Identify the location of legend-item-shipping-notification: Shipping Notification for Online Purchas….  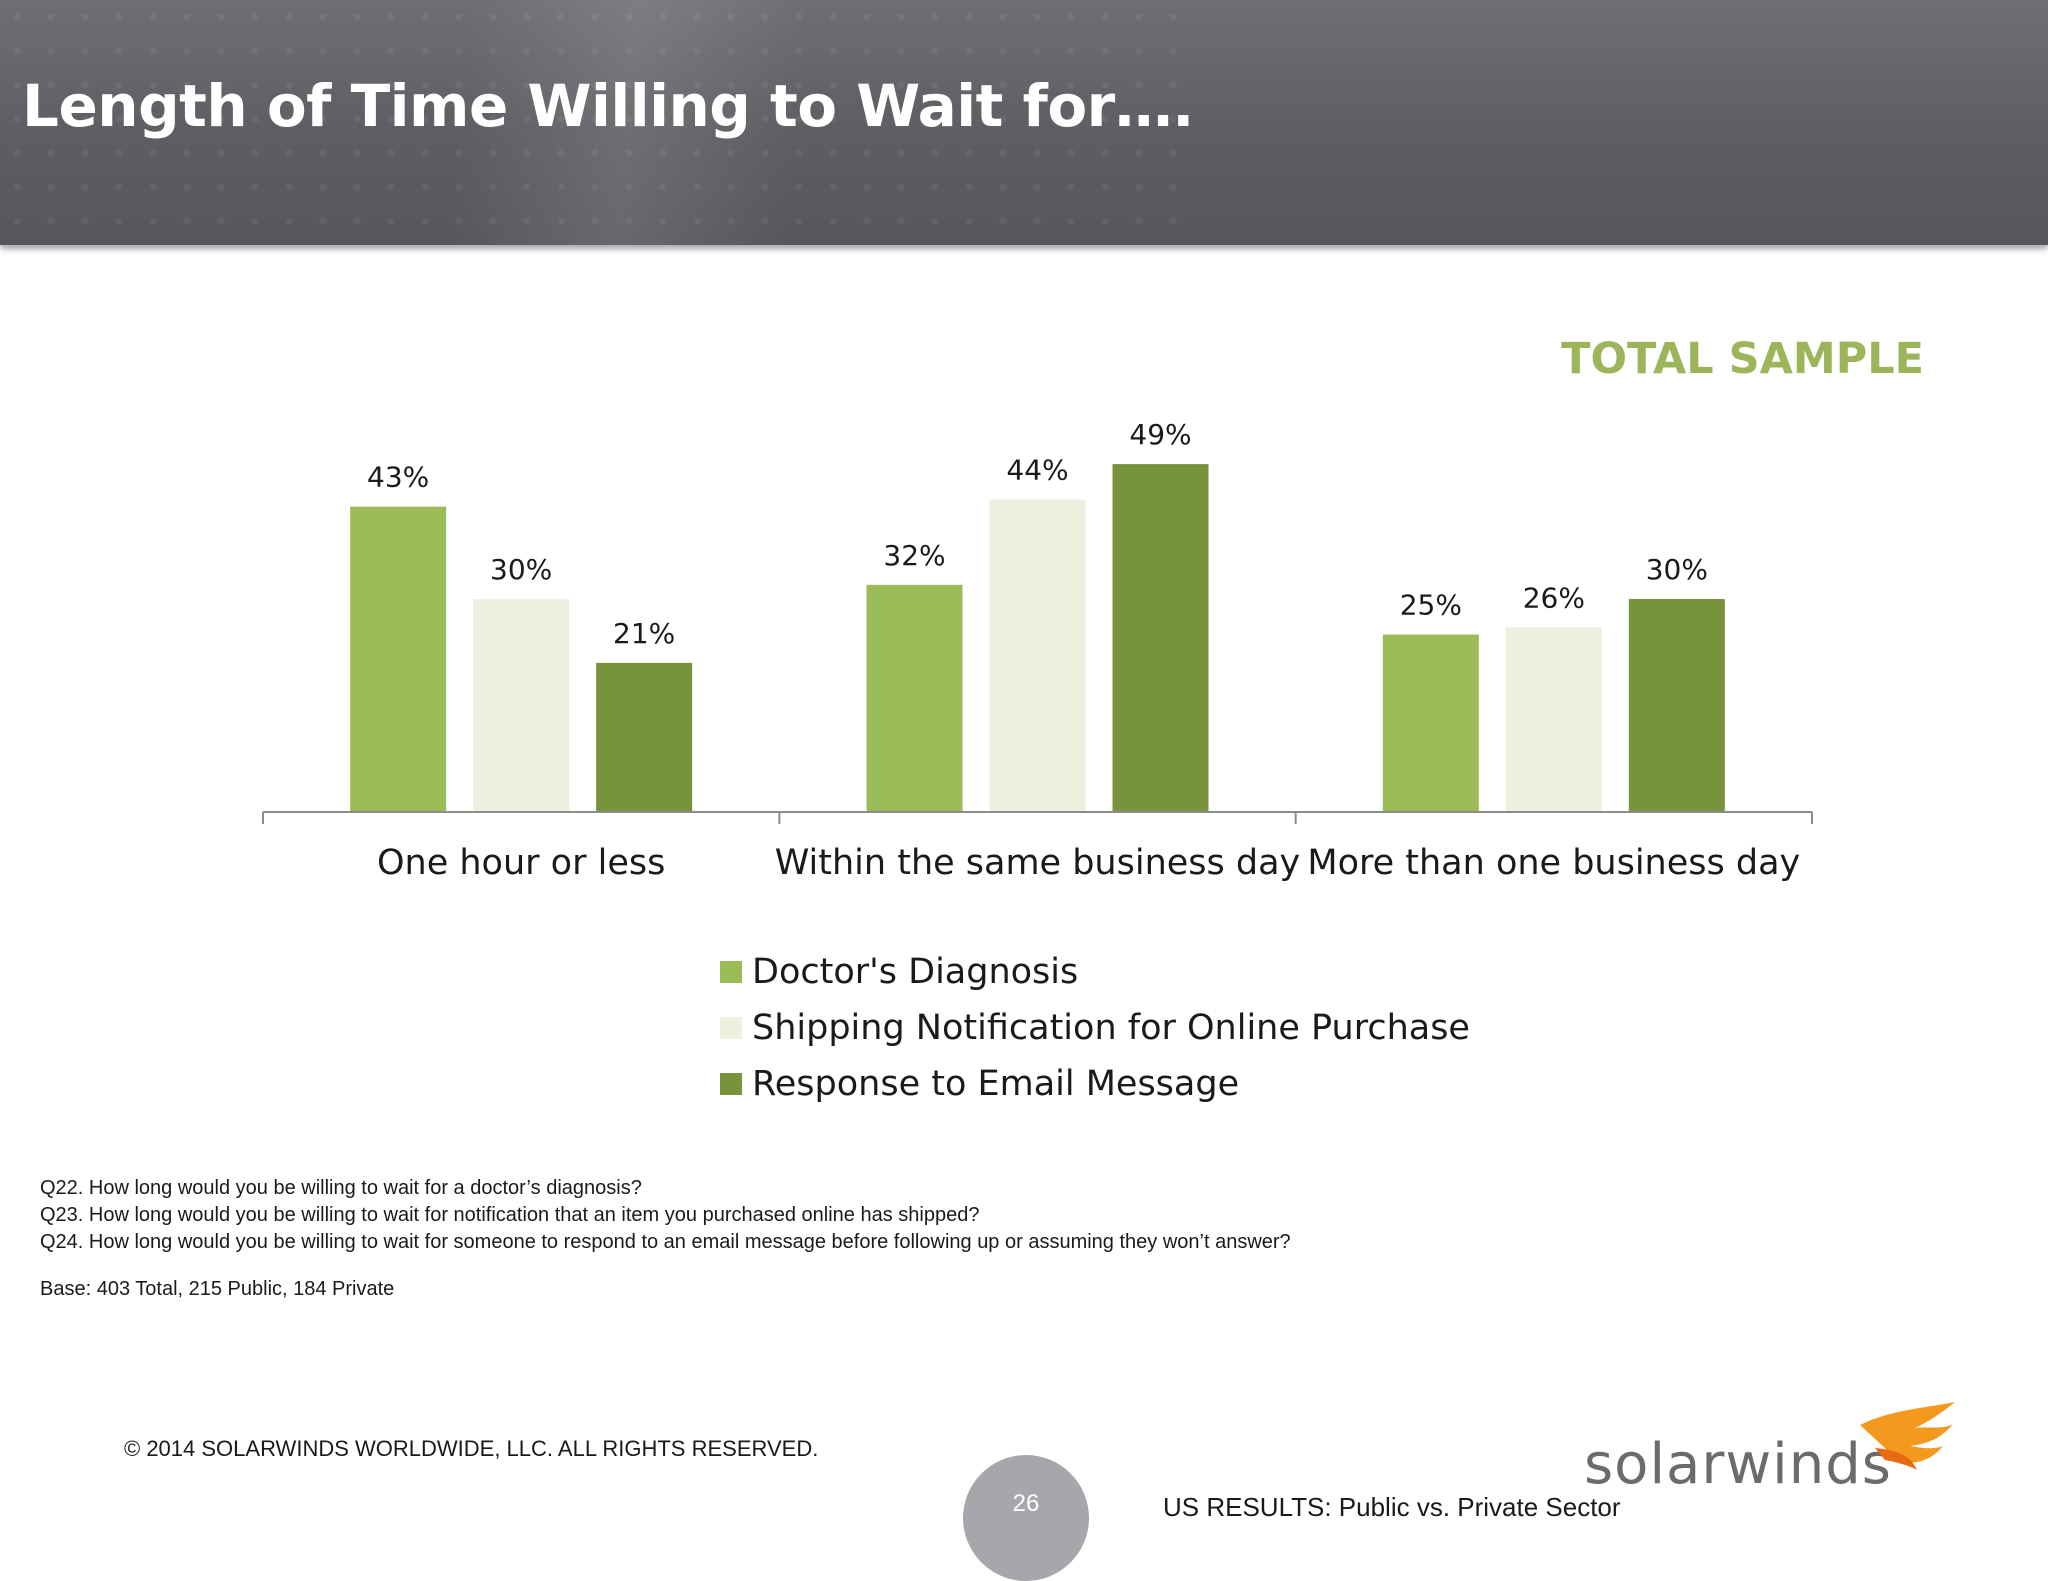
(1095, 1028).